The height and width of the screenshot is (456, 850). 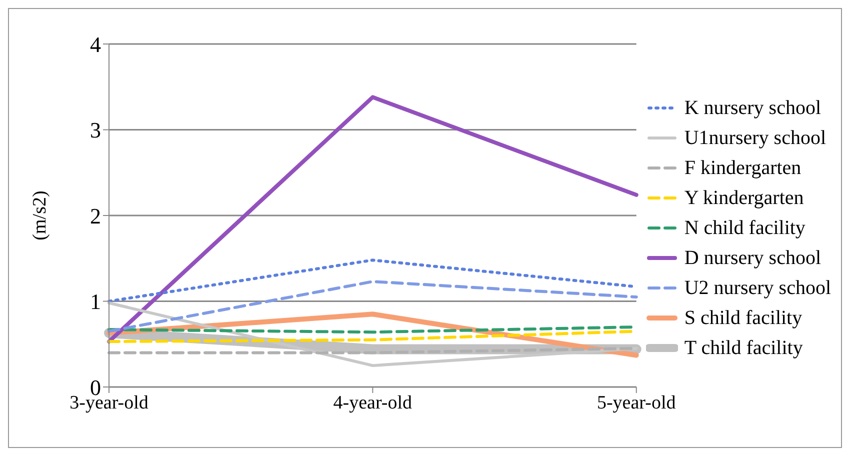 I want to click on legend-label: Y kindergarten, so click(x=744, y=198).